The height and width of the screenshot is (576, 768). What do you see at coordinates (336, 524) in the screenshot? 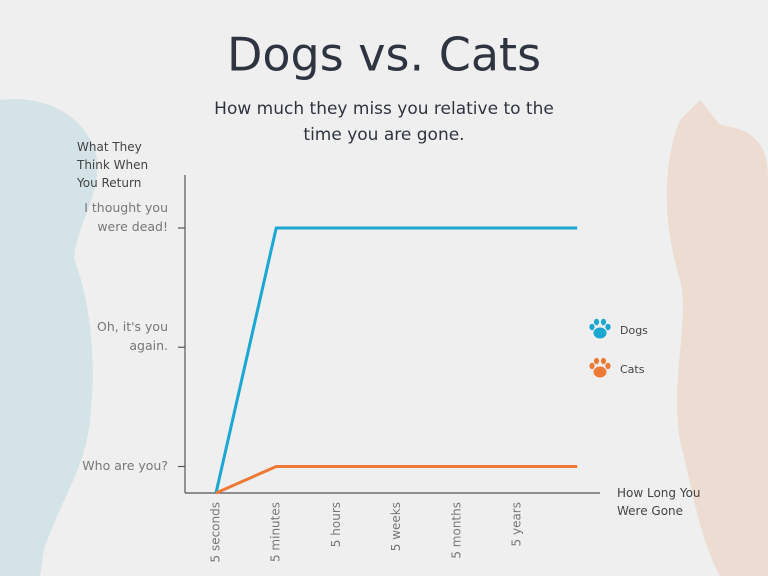
I see `x-tick-label: 5 hours` at bounding box center [336, 524].